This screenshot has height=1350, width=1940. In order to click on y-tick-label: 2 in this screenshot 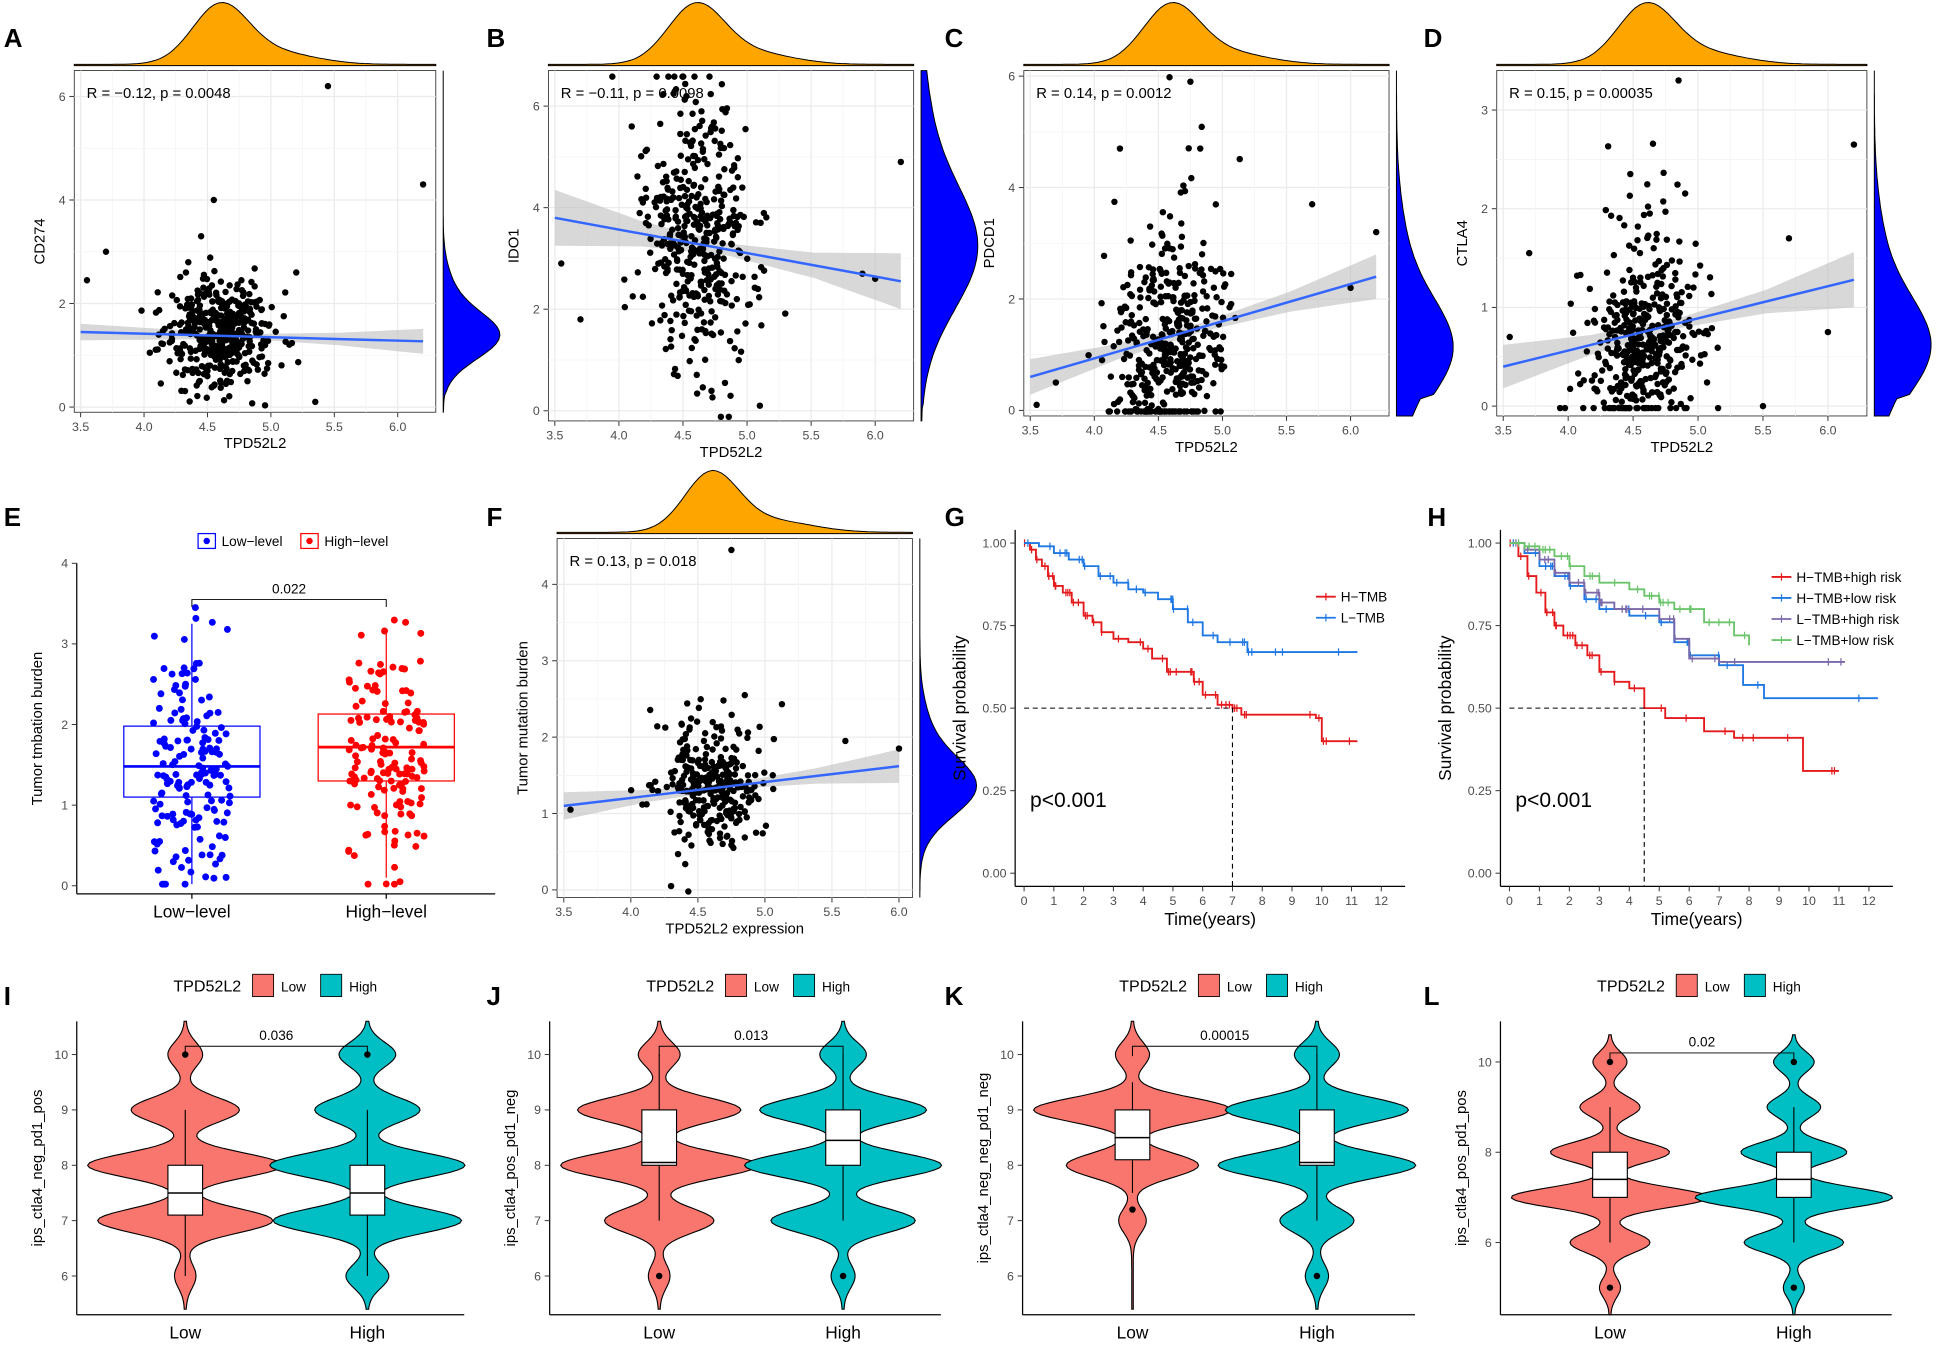, I will do `click(1484, 209)`.